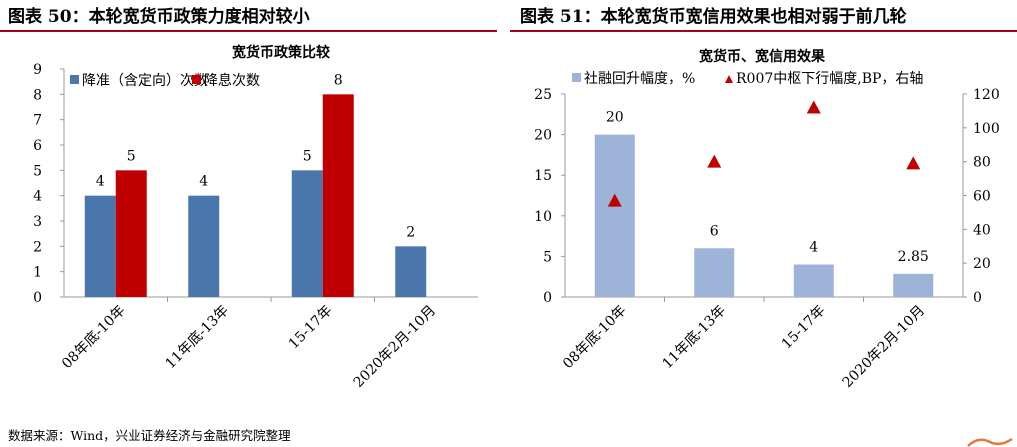 This screenshot has width=1017, height=447. Describe the element at coordinates (543, 217) in the screenshot. I see `y-tick-label: 10` at that location.